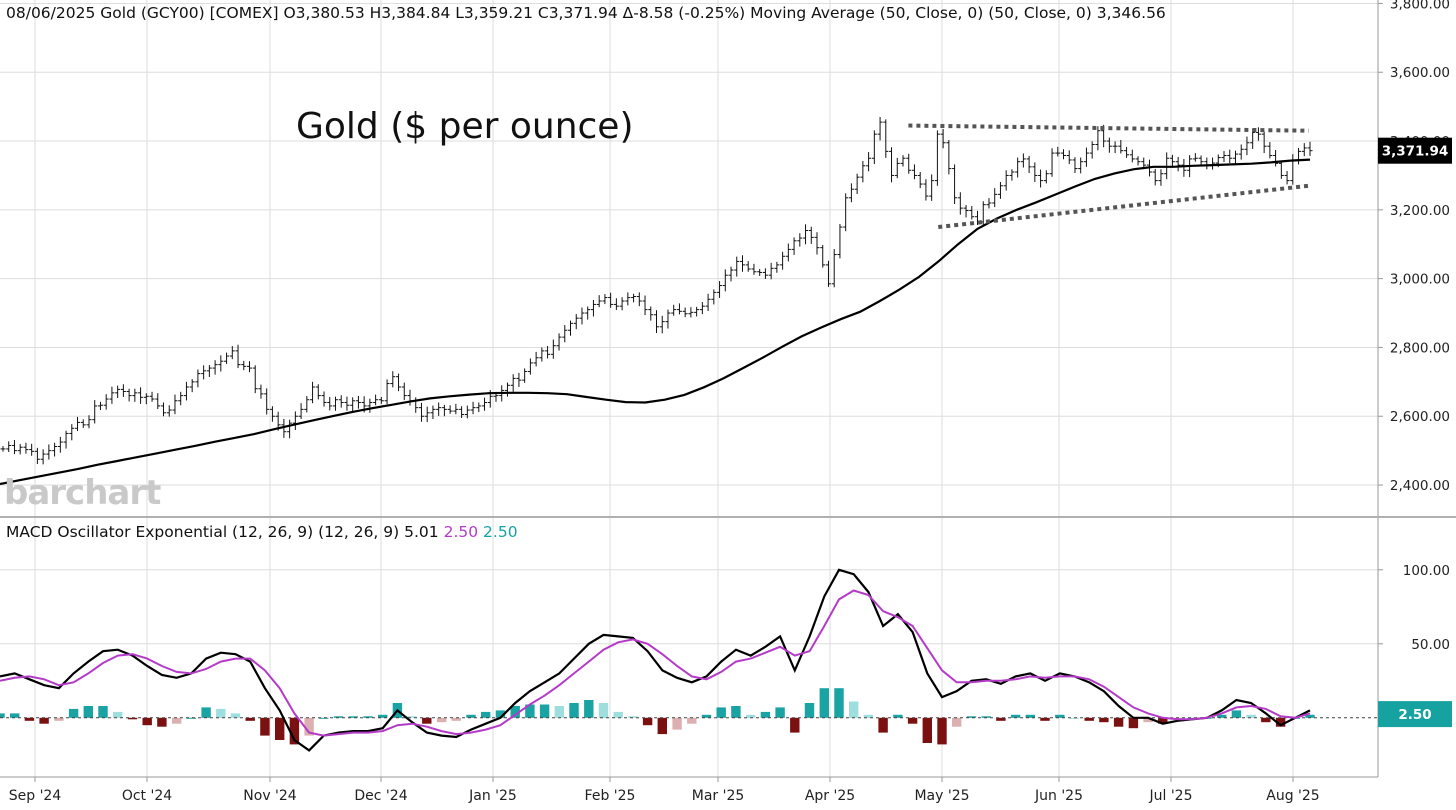  I want to click on x-tick-label: Dec '24, so click(380, 796).